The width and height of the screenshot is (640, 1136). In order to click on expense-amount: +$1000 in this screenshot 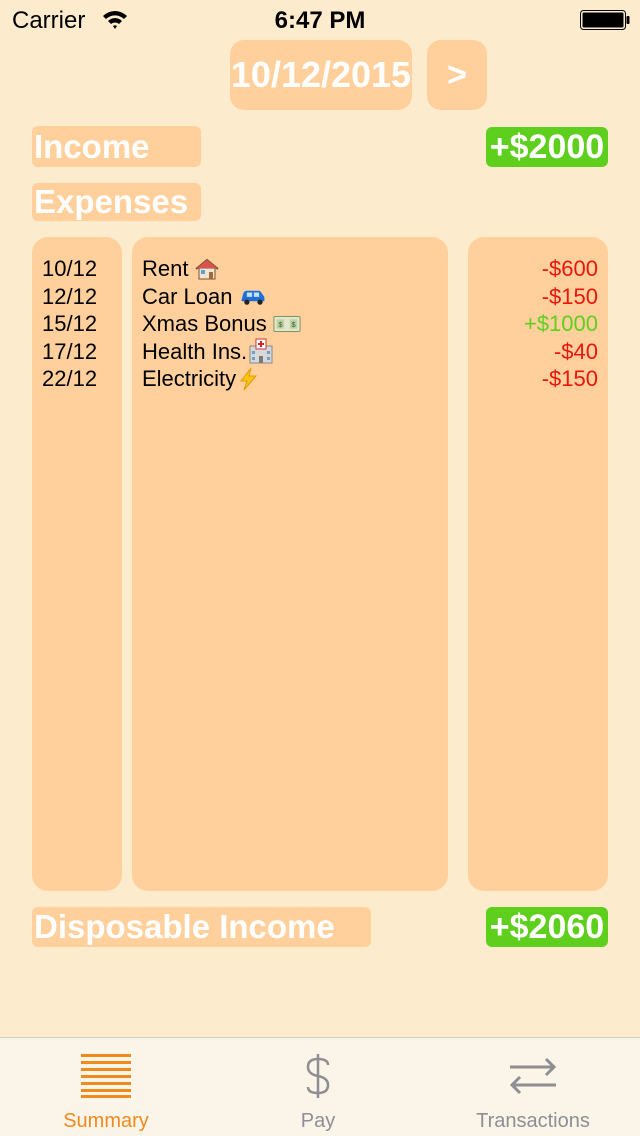, I will do `click(560, 323)`.